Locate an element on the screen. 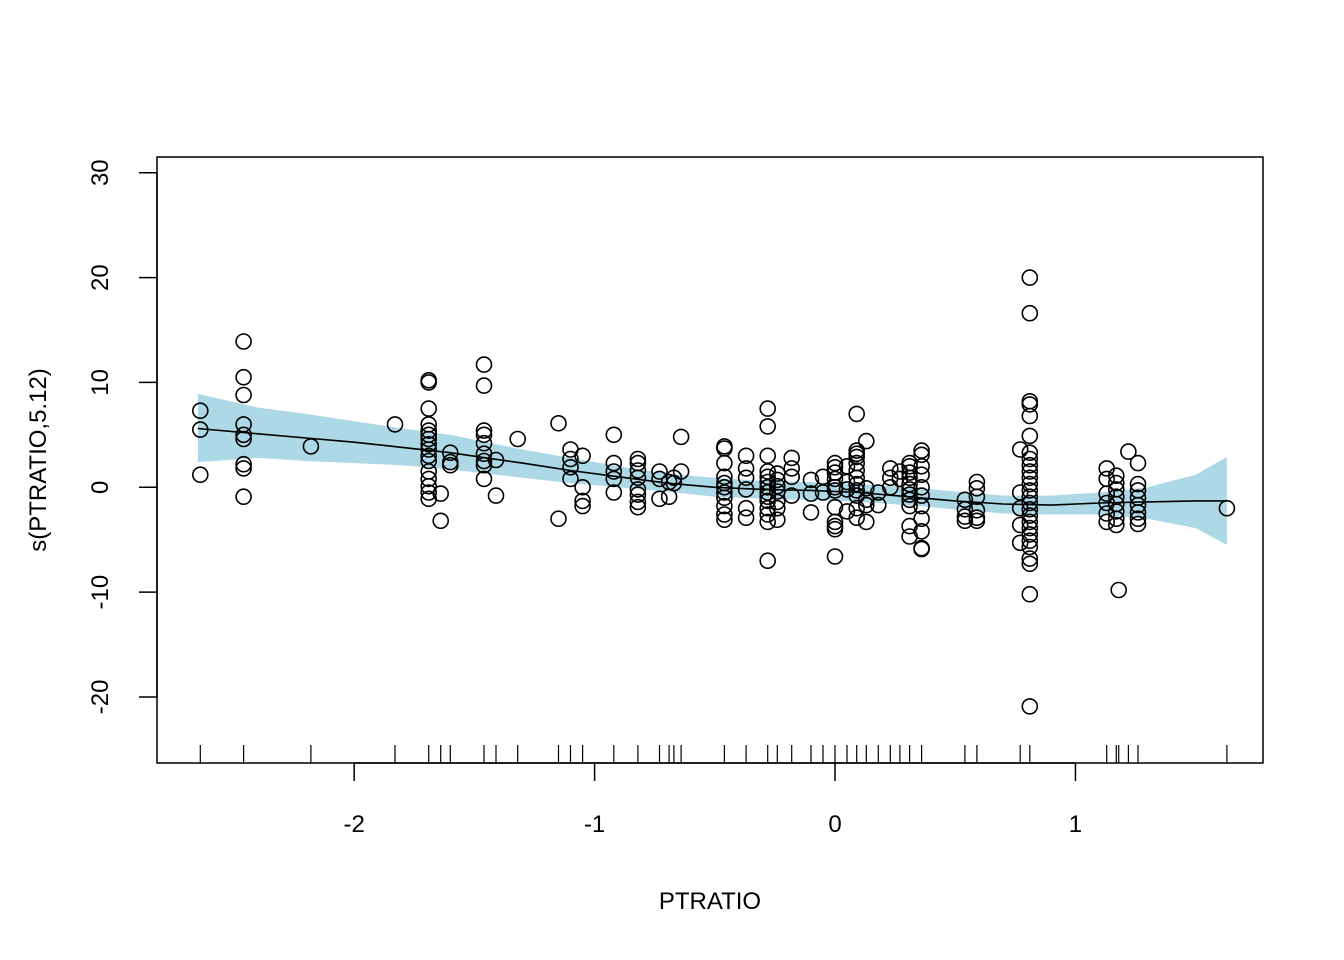 Image resolution: width=1344 pixels, height=960 pixels. x-tick-label: 0 is located at coordinates (834, 824).